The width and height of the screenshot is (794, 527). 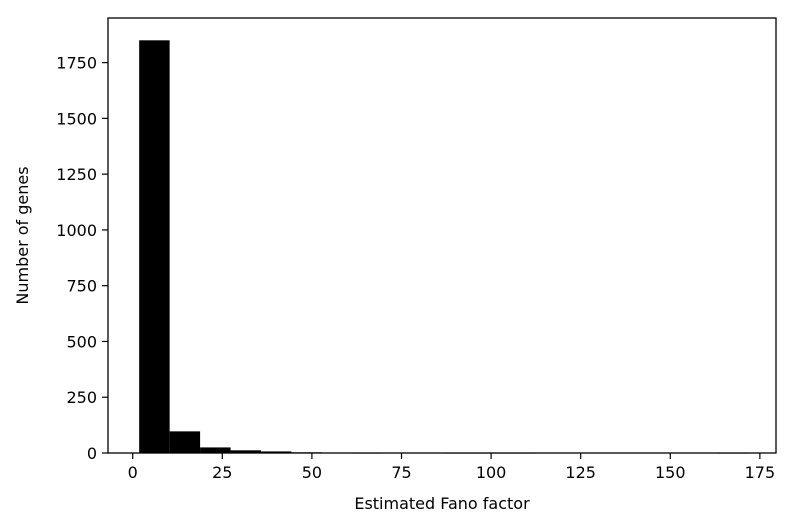 What do you see at coordinates (670, 472) in the screenshot?
I see `x-tick-label: 150` at bounding box center [670, 472].